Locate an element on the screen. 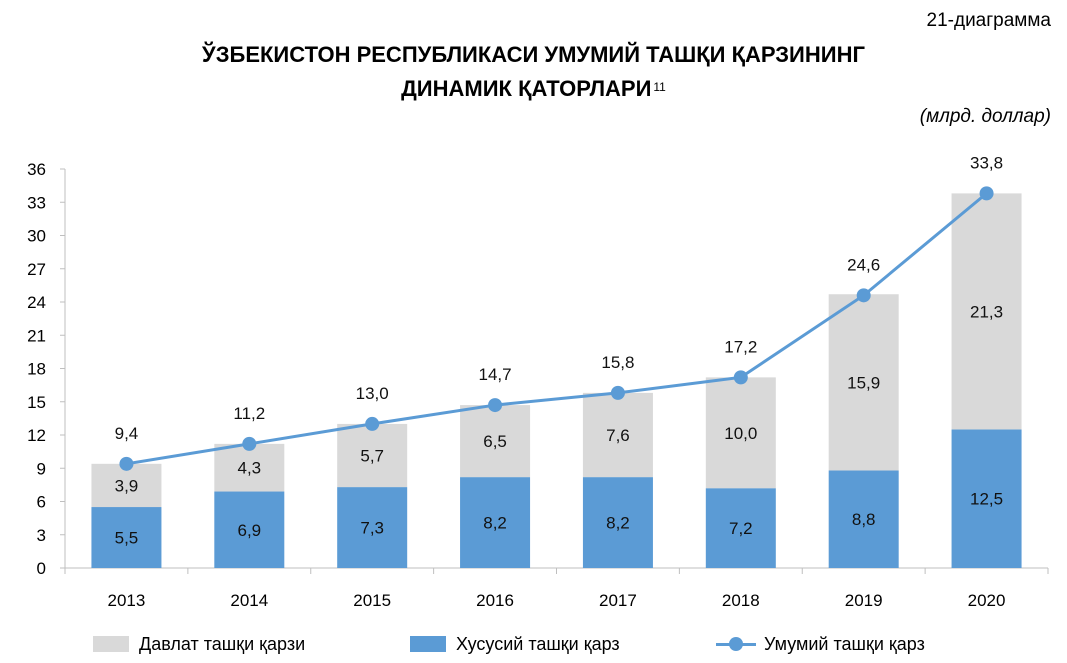  data-label-private-debt: 12,5 is located at coordinates (986, 499).